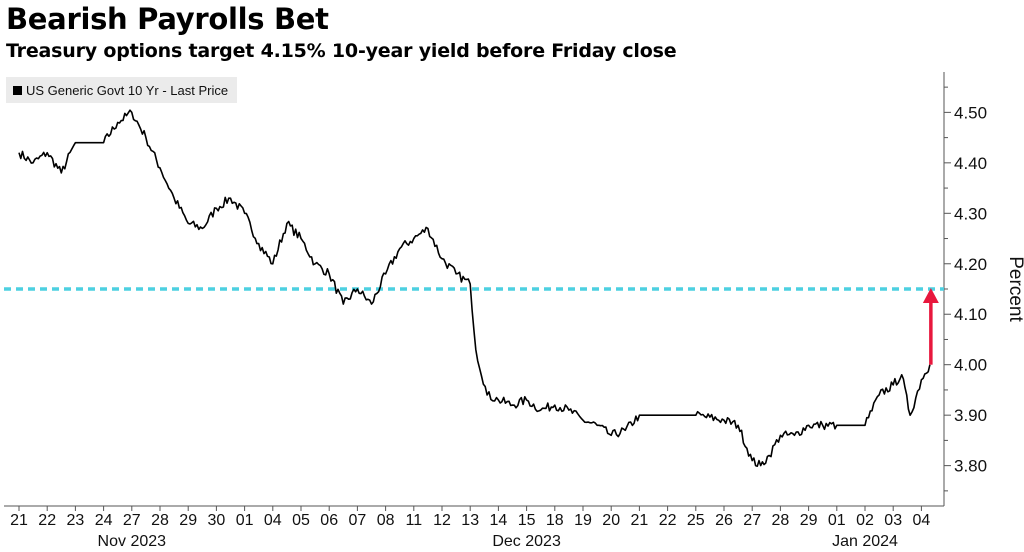  I want to click on target-arrow, so click(930, 326).